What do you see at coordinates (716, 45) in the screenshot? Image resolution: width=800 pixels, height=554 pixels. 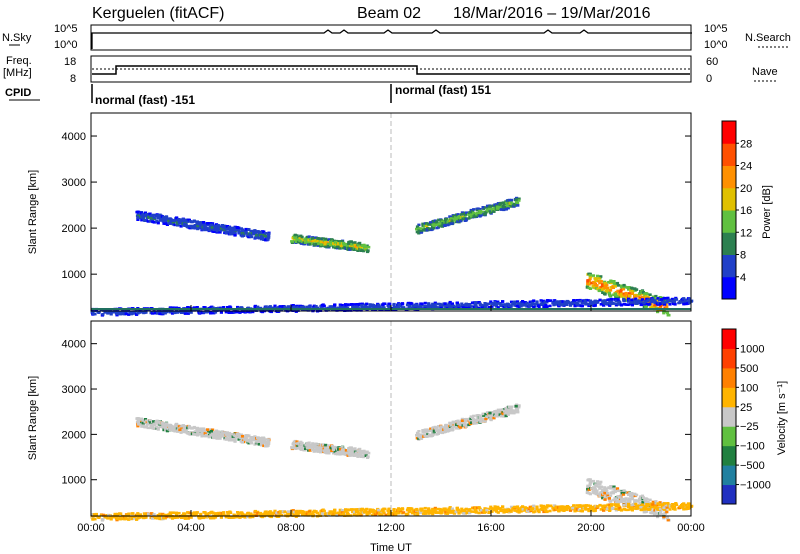 I see `nsearch-bottom-tick: 10^0` at bounding box center [716, 45].